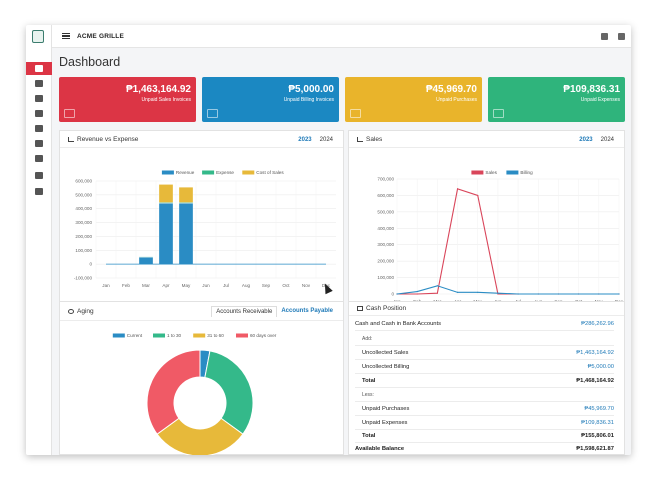 This screenshot has width=656, height=480. I want to click on card-amount: ₱109,836.31, so click(591, 89).